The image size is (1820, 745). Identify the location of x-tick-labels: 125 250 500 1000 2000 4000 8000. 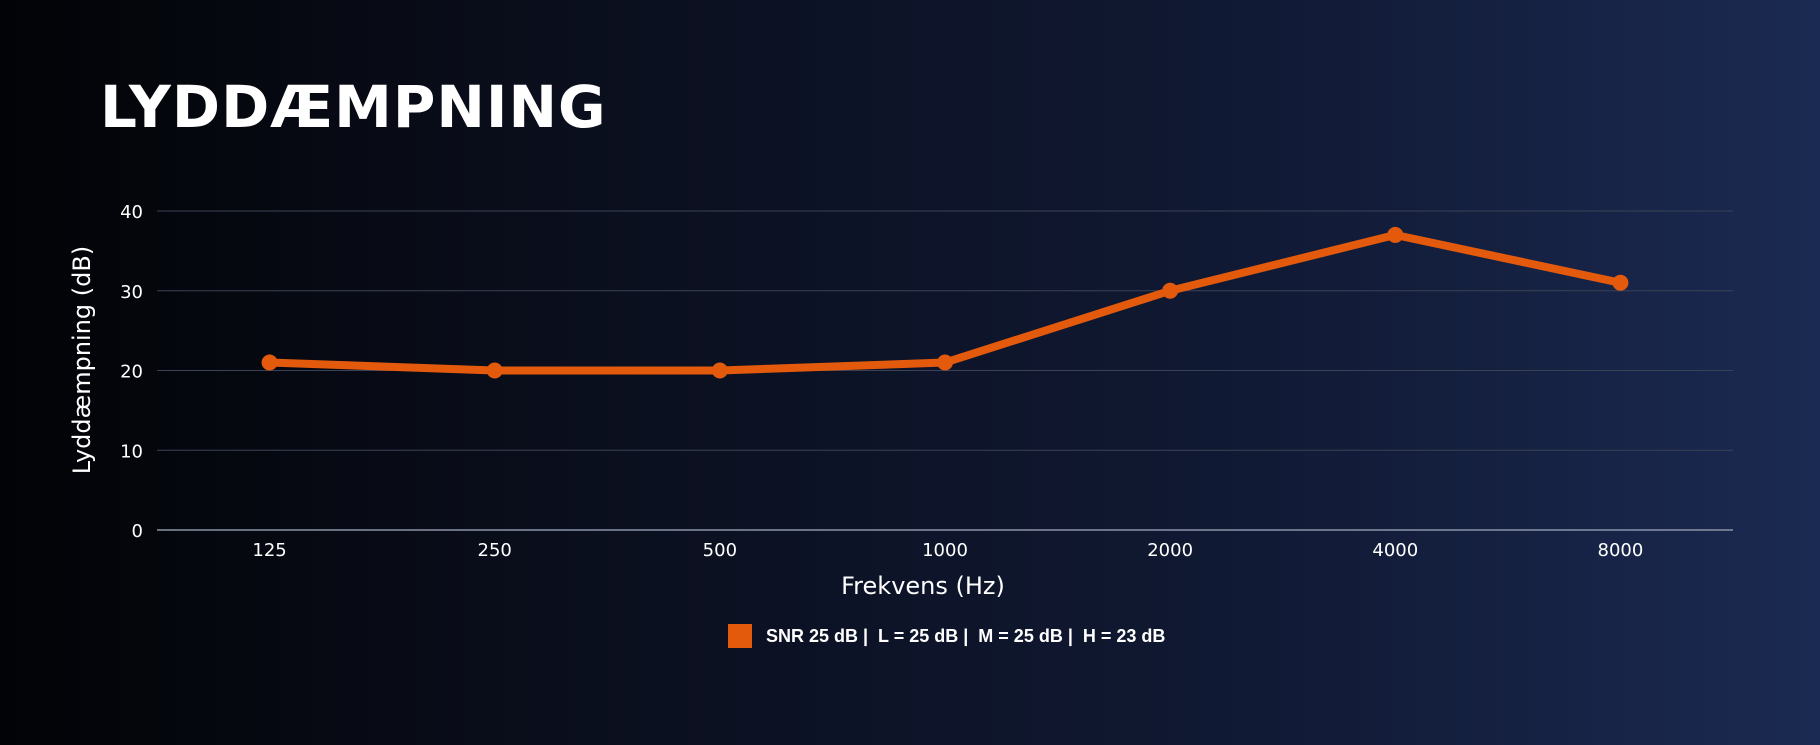
(947, 550).